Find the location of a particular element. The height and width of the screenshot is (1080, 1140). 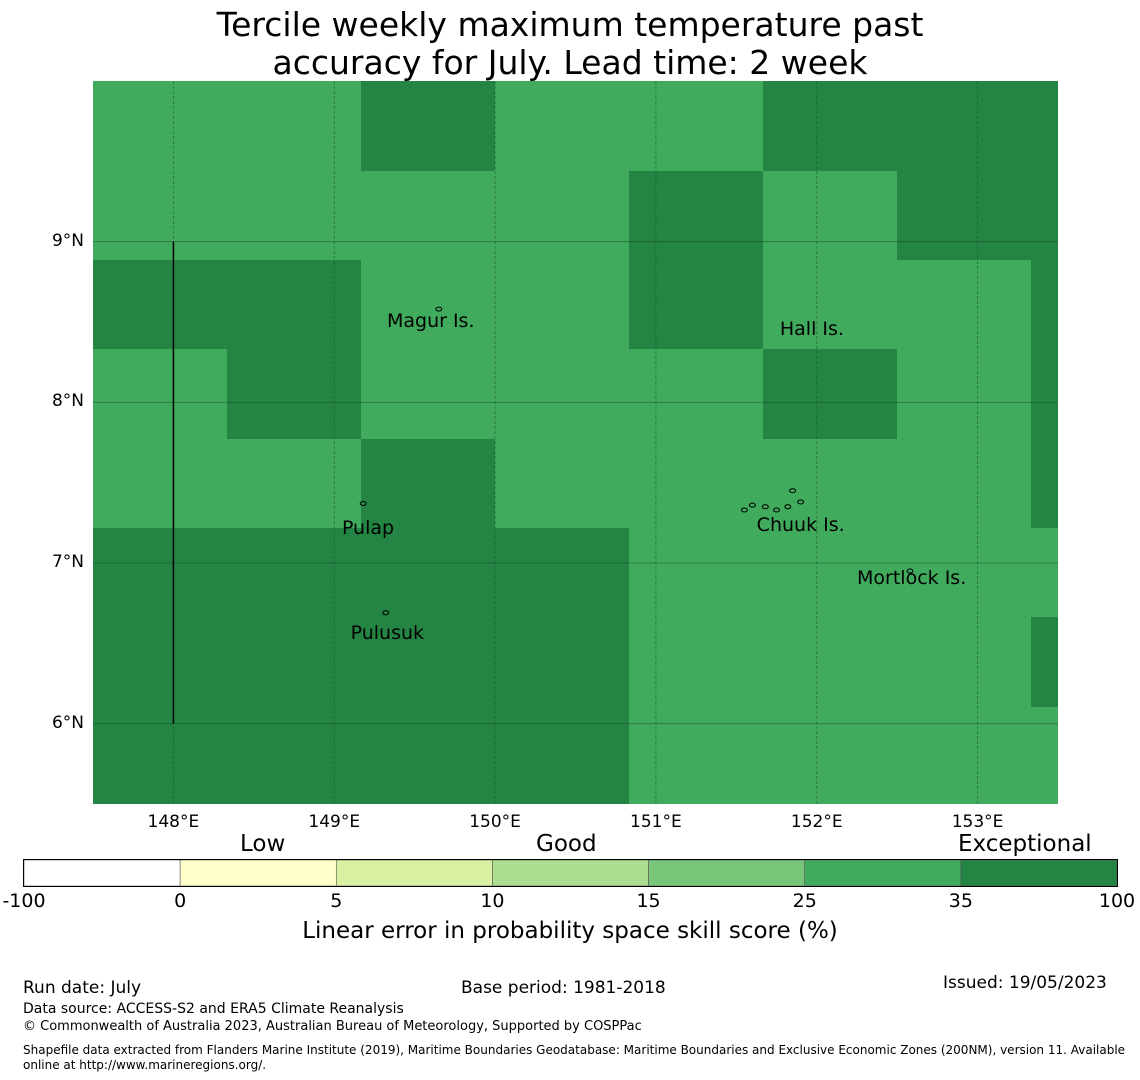

base-period: Base period: 1981-2018 is located at coordinates (563, 988).